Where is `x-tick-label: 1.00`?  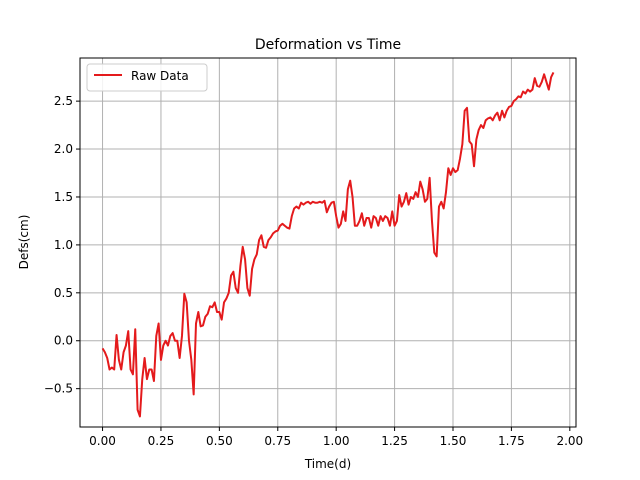 x-tick-label: 1.00 is located at coordinates (336, 441).